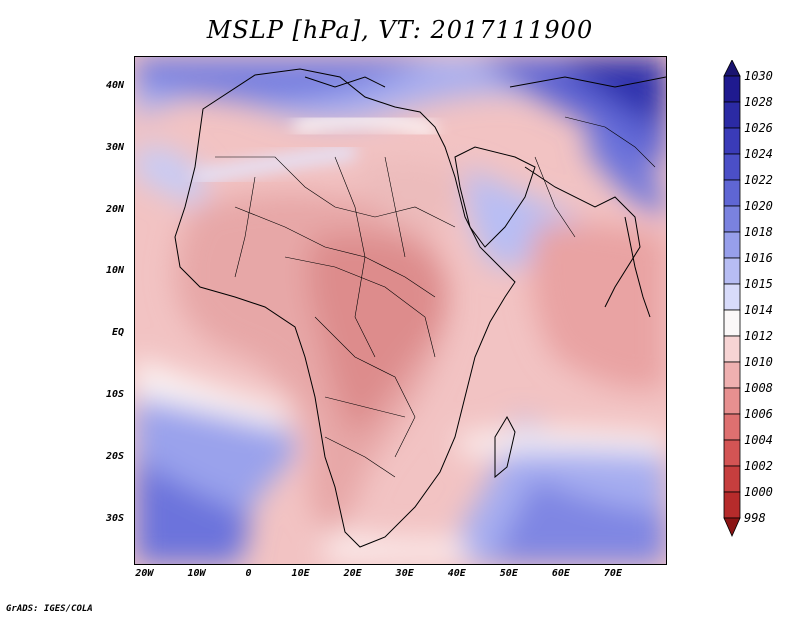  I want to click on colorbar-label: 1022, so click(758, 180).